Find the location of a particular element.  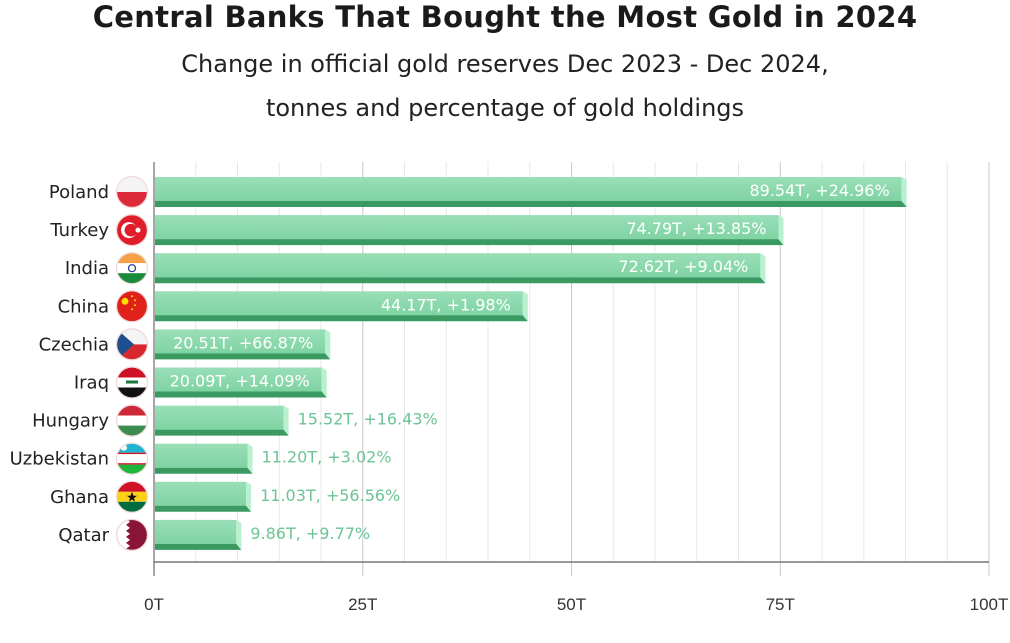

data-label: 20.51T, +66.87% is located at coordinates (243, 342).